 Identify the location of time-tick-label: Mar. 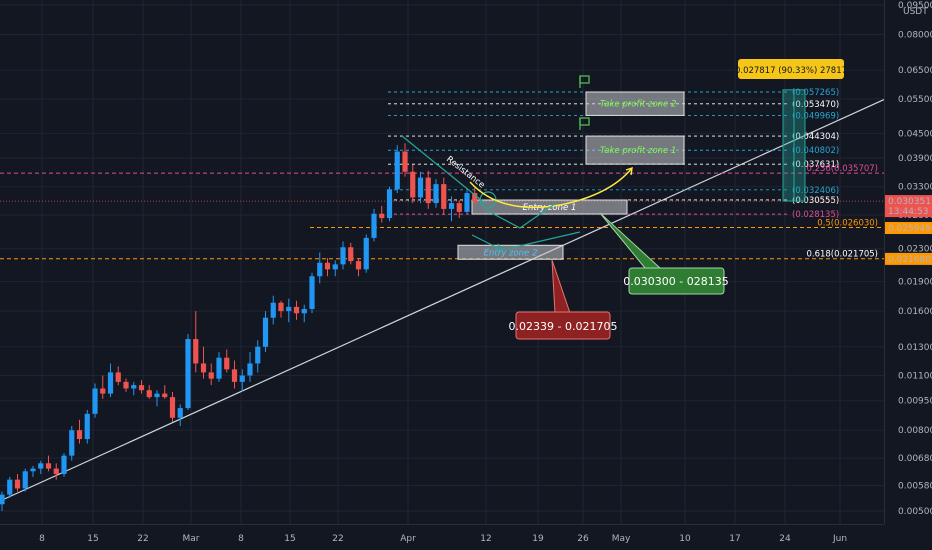
(191, 539).